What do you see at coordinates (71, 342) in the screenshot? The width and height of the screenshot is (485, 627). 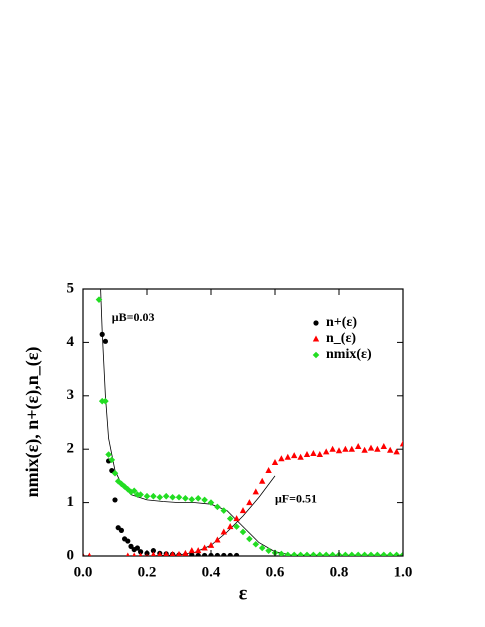 I see `y-tick-label: 4` at bounding box center [71, 342].